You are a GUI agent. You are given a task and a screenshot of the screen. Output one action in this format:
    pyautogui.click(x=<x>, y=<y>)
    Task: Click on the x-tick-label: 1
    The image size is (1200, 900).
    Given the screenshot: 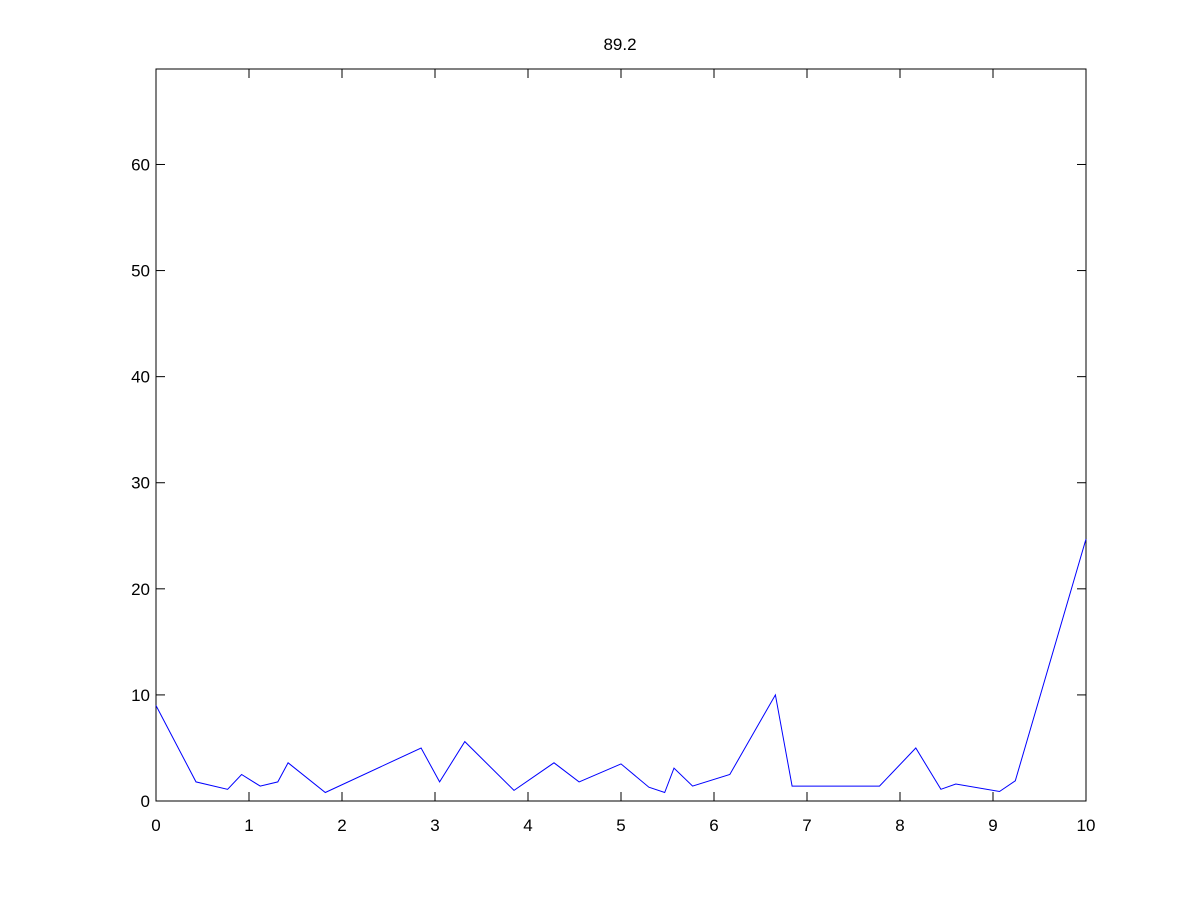 What is the action you would take?
    pyautogui.click(x=248, y=825)
    